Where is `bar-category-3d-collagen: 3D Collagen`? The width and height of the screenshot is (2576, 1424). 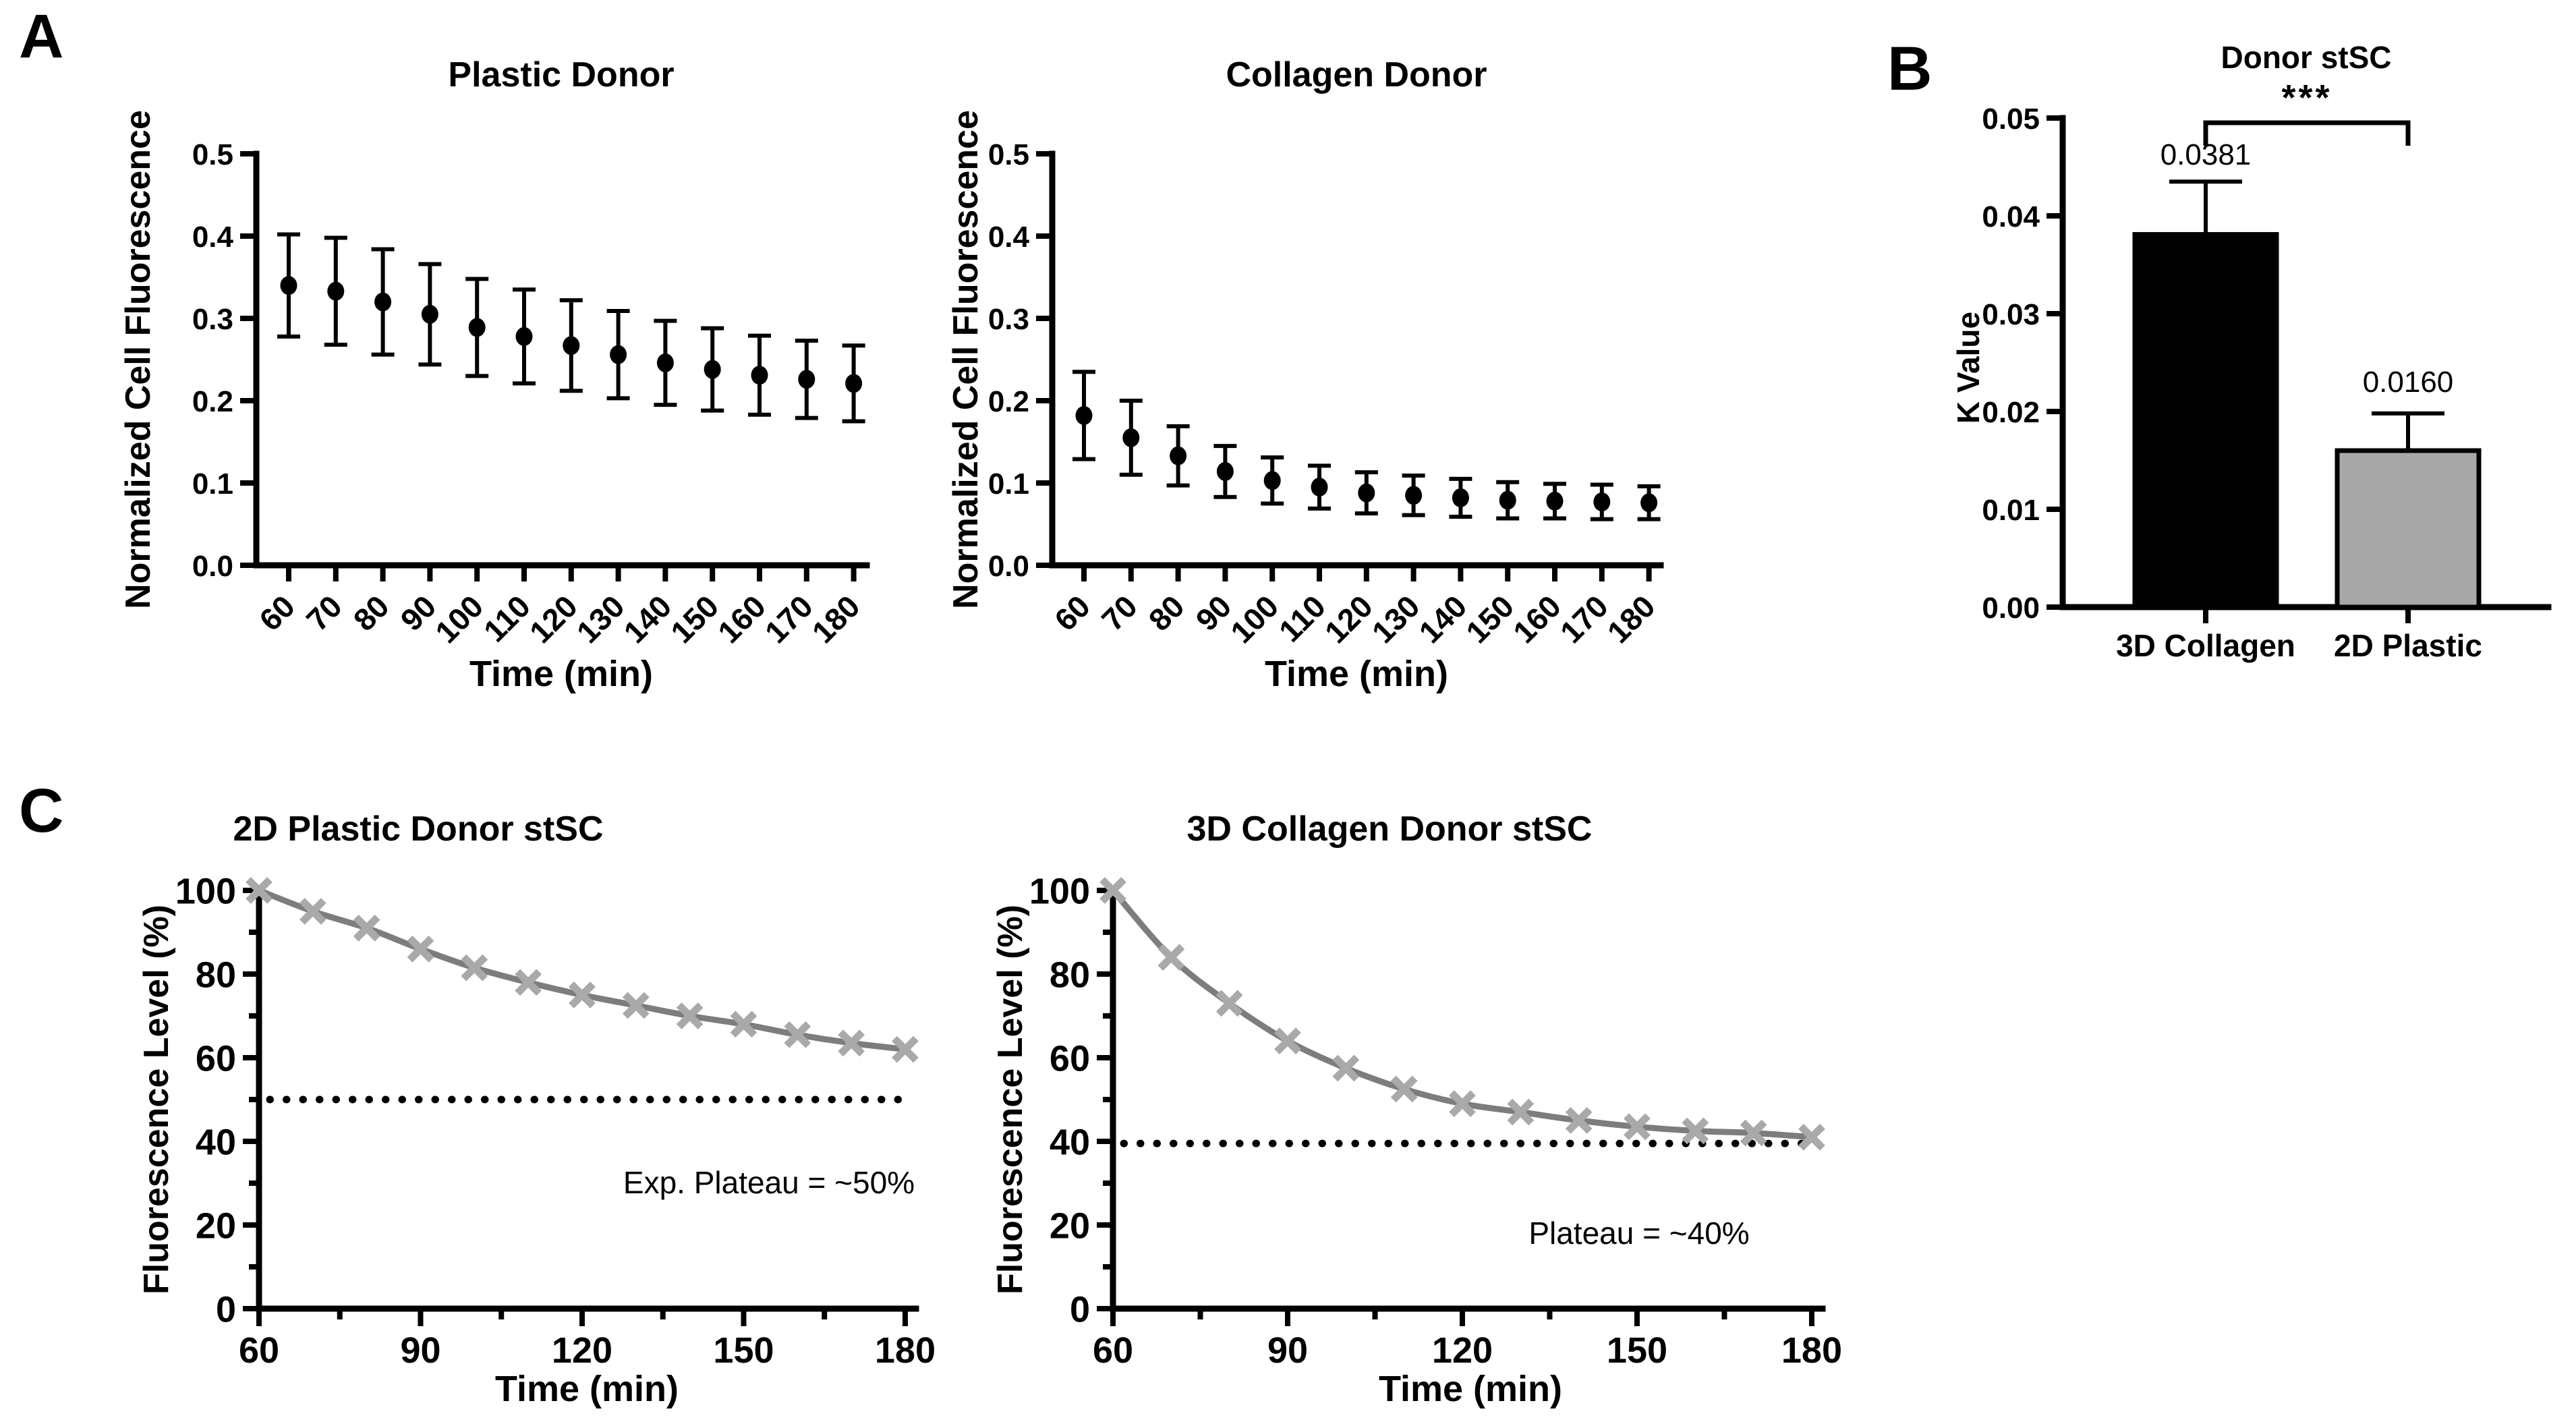 bar-category-3d-collagen: 3D Collagen is located at coordinates (2205, 645).